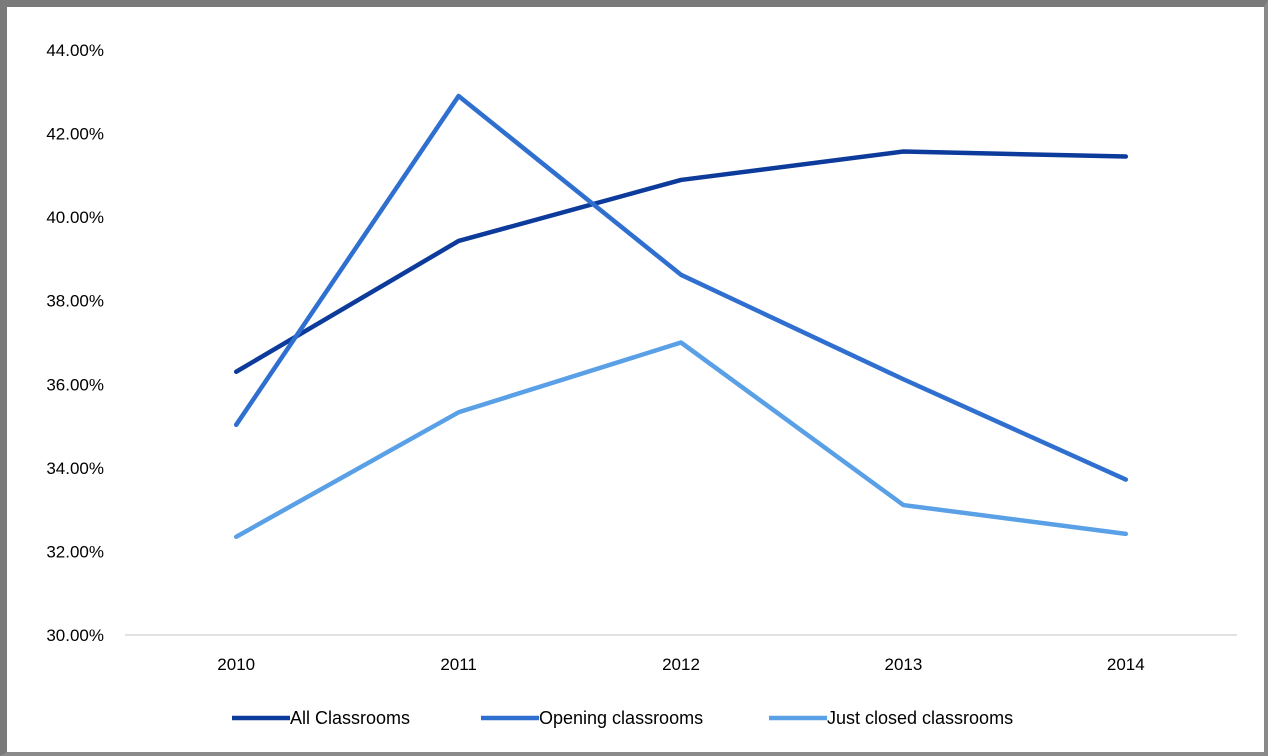 This screenshot has width=1268, height=756. I want to click on x-tick-label: 2013, so click(903, 664).